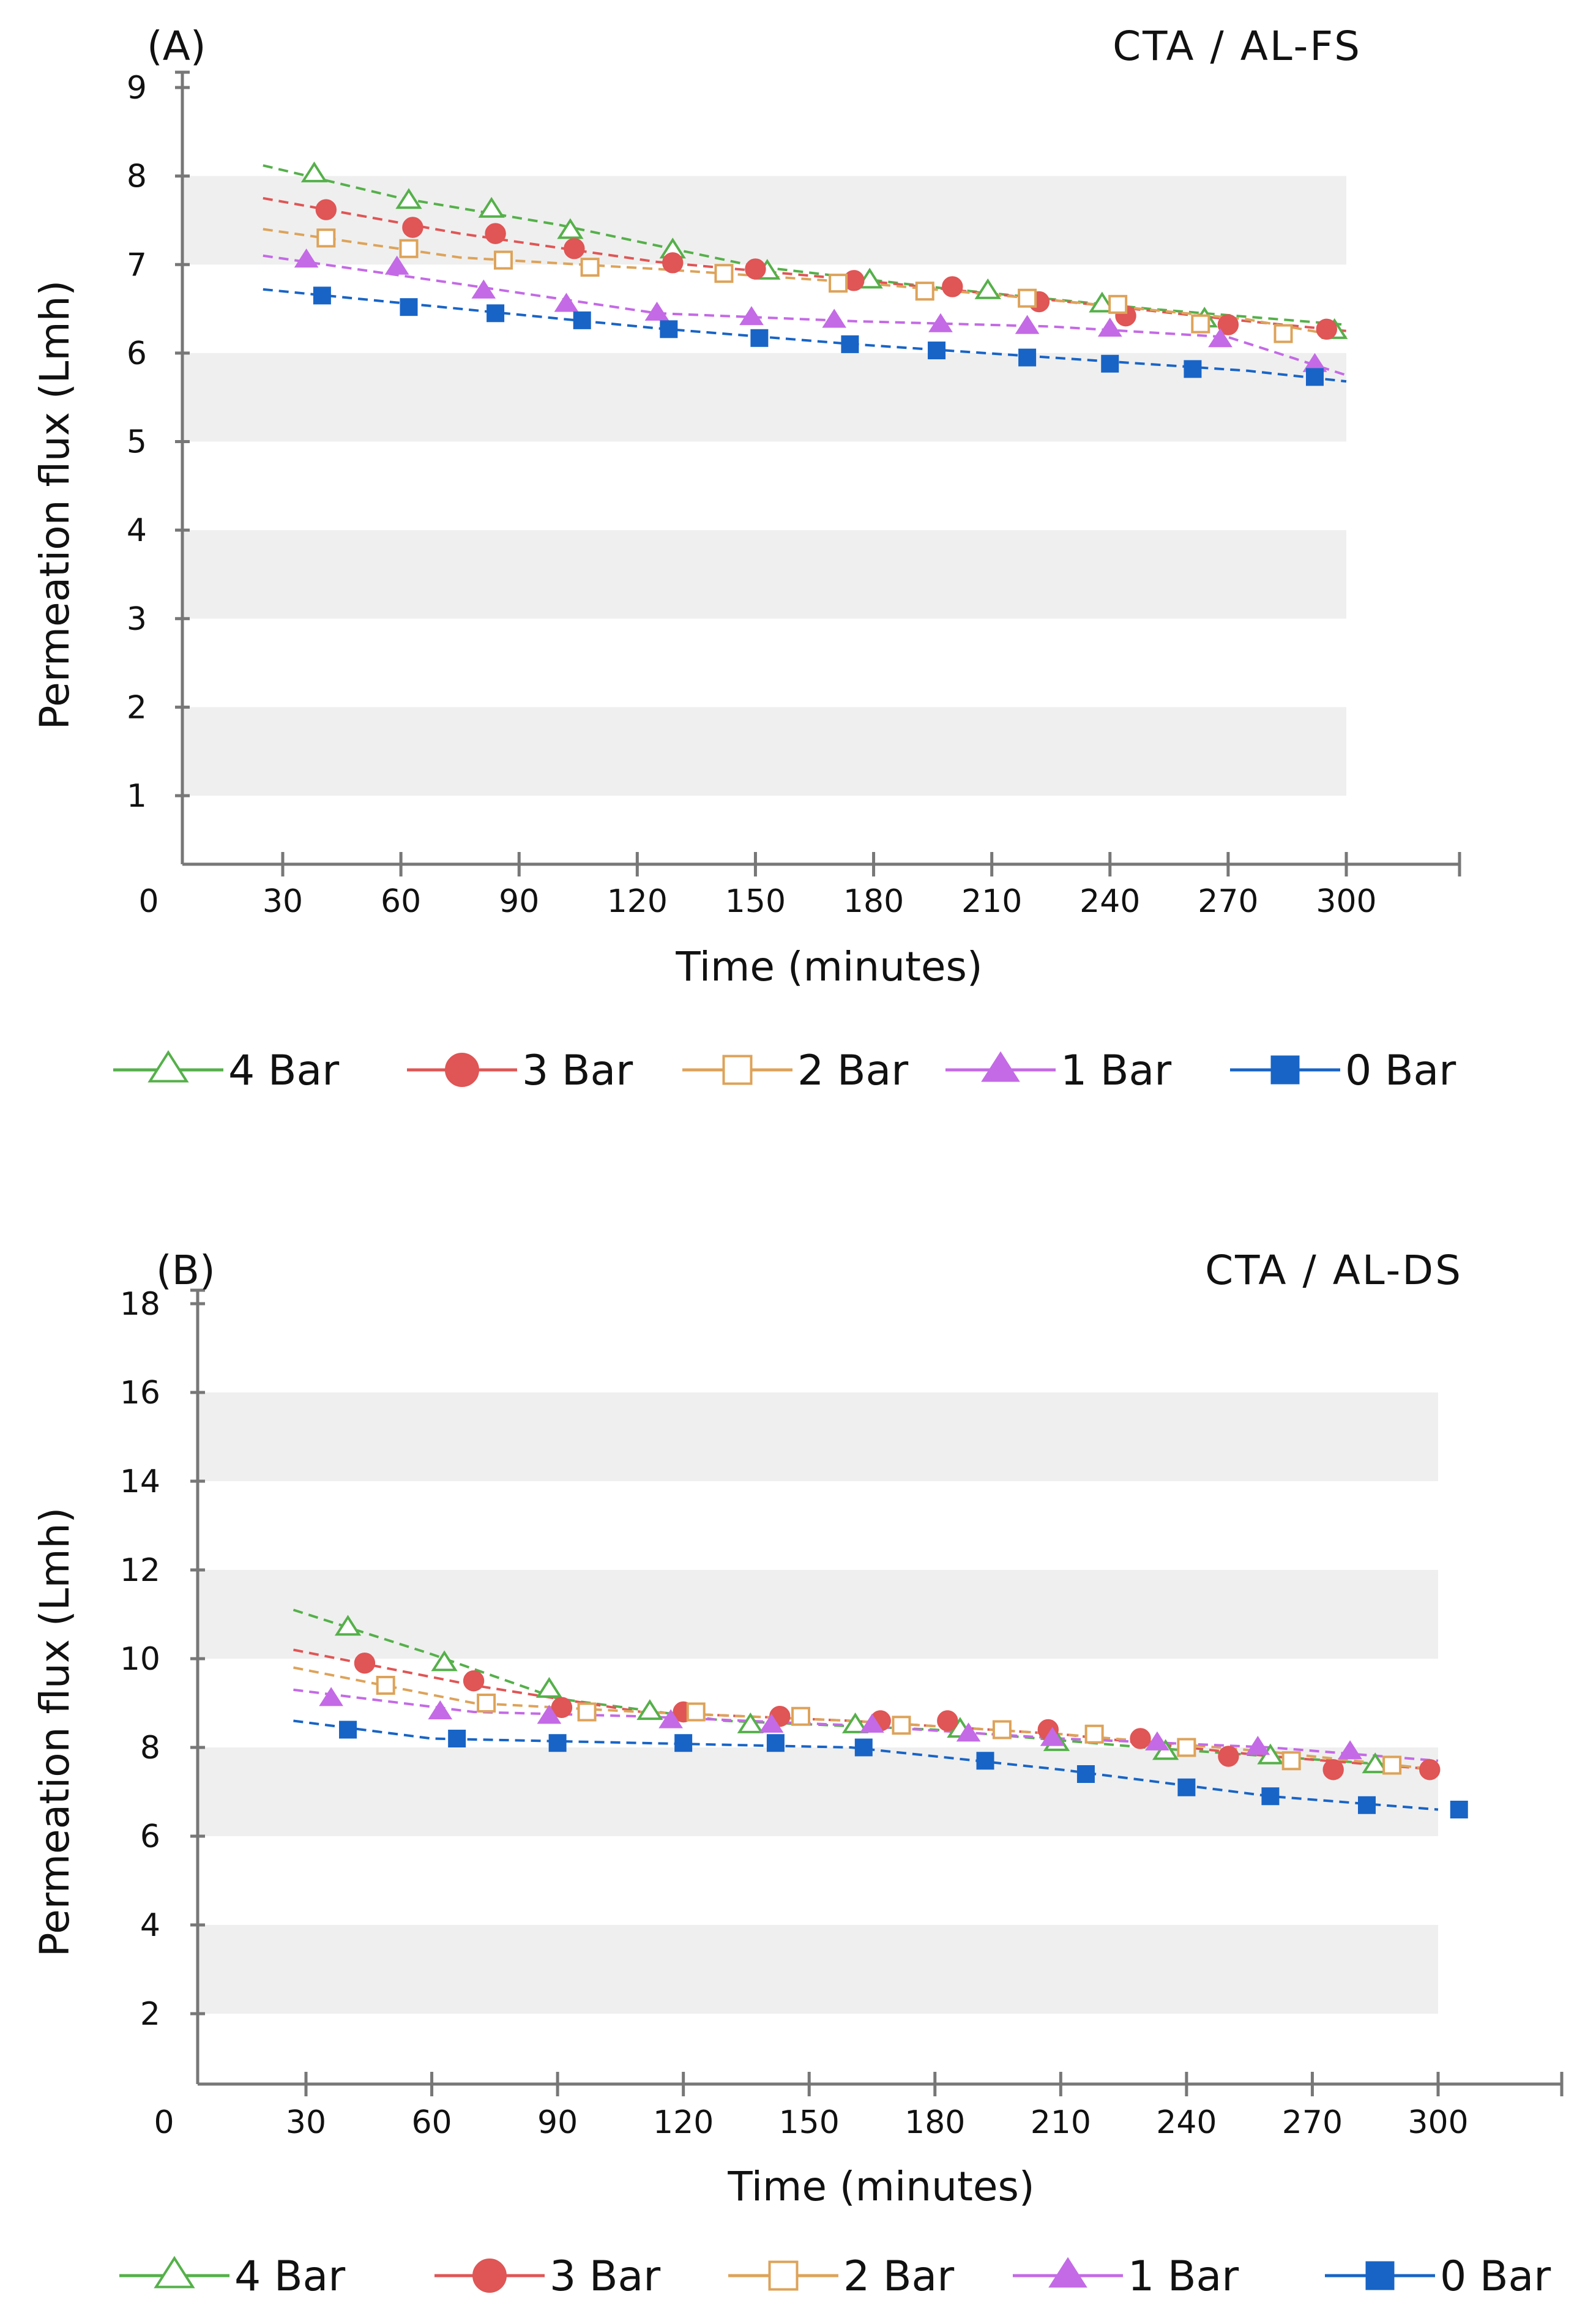  Describe the element at coordinates (852, 1071) in the screenshot. I see `panel-a-legend-label-2-bar: 2 Bar` at that location.